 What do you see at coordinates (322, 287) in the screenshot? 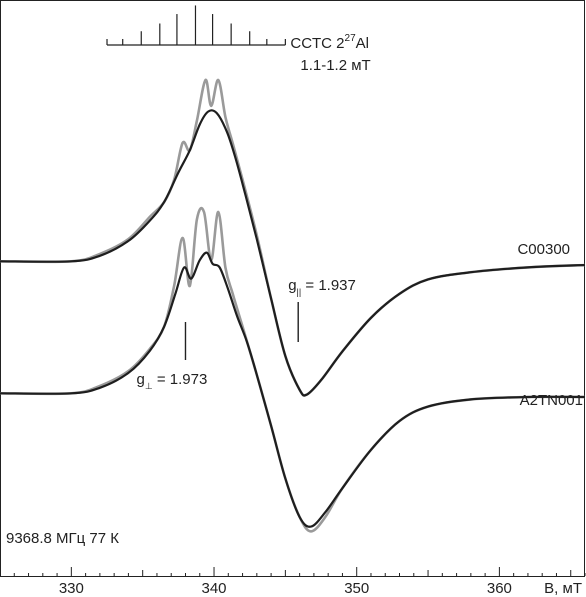
I see `g-parallel-annotation: g|| = 1.937` at bounding box center [322, 287].